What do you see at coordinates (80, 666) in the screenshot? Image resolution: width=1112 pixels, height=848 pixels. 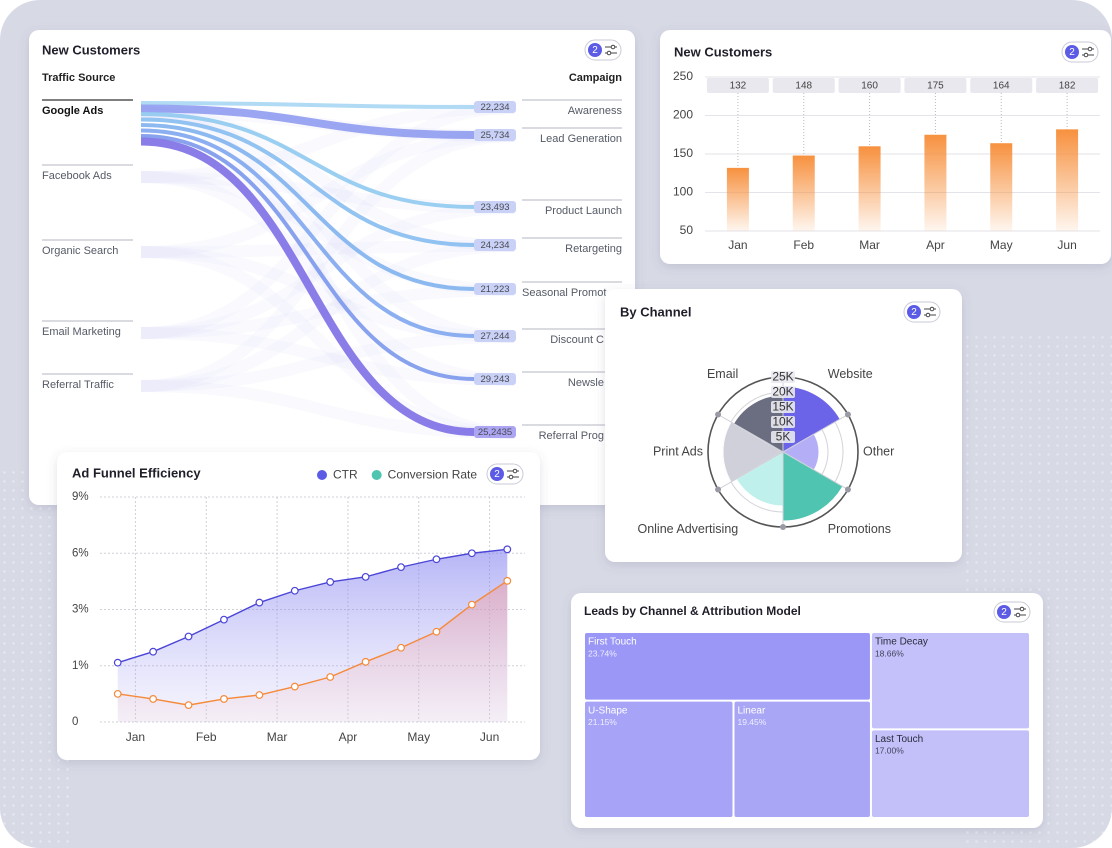 I see `y-tick-label: 1%` at bounding box center [80, 666].